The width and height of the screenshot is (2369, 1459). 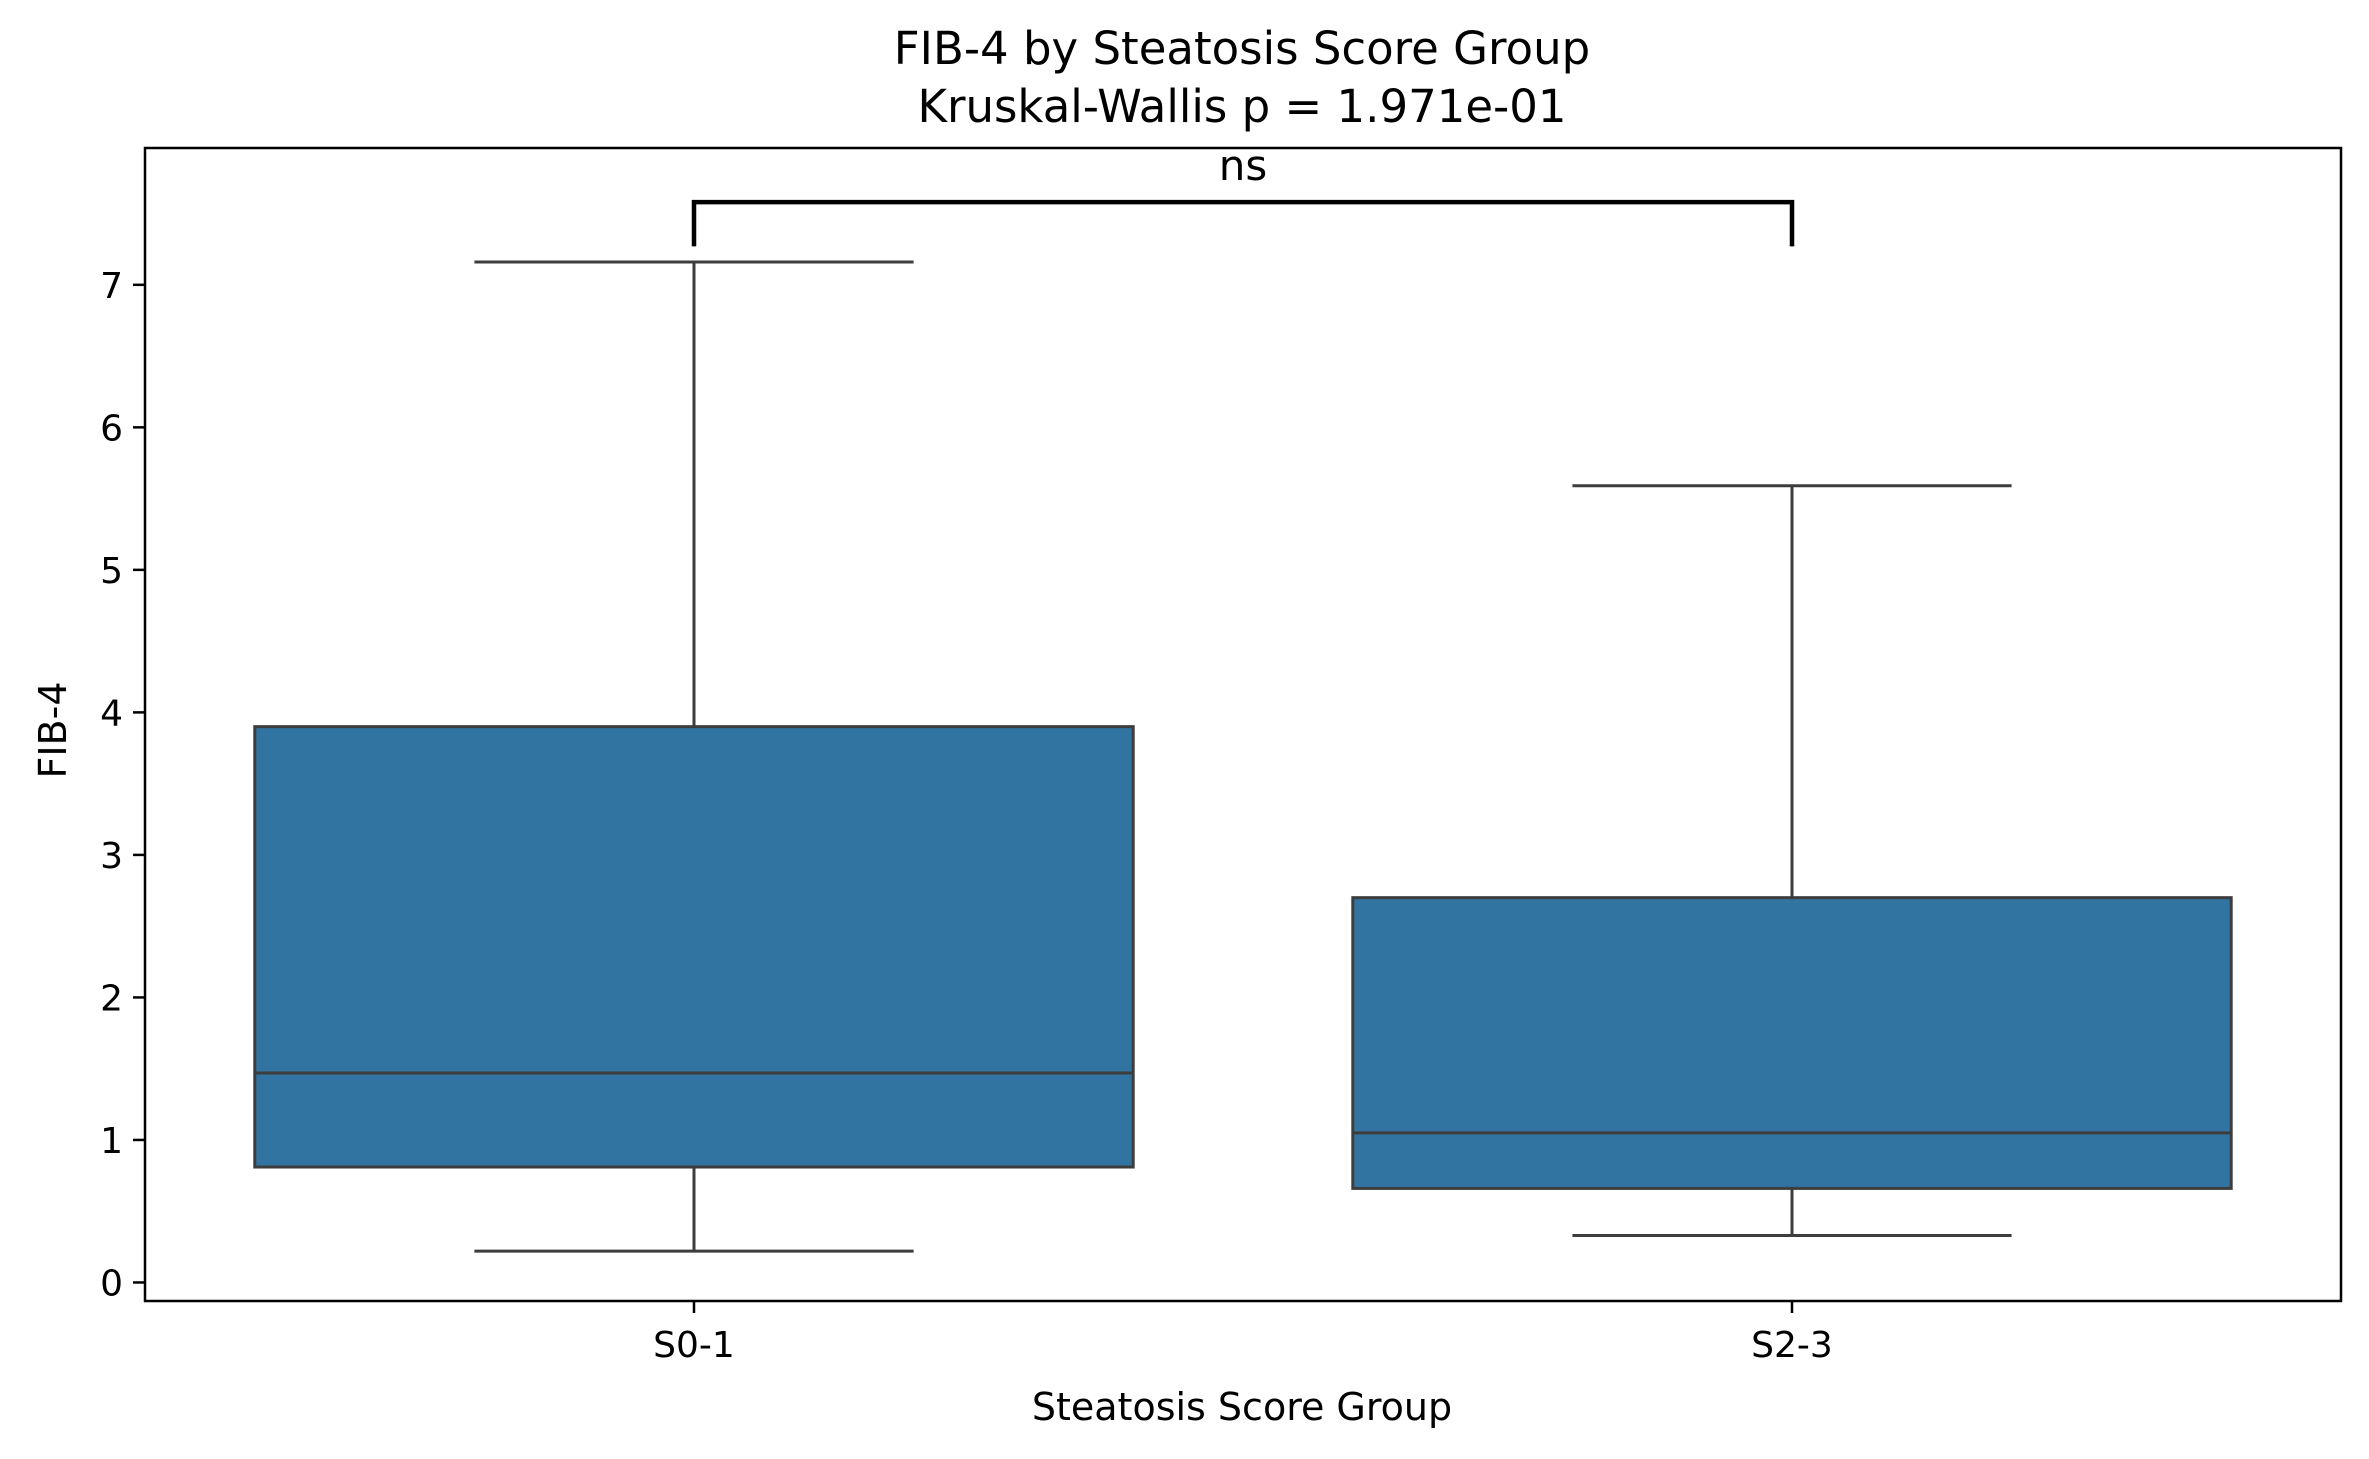 What do you see at coordinates (1243, 194) in the screenshot?
I see `significance-annotation: ns` at bounding box center [1243, 194].